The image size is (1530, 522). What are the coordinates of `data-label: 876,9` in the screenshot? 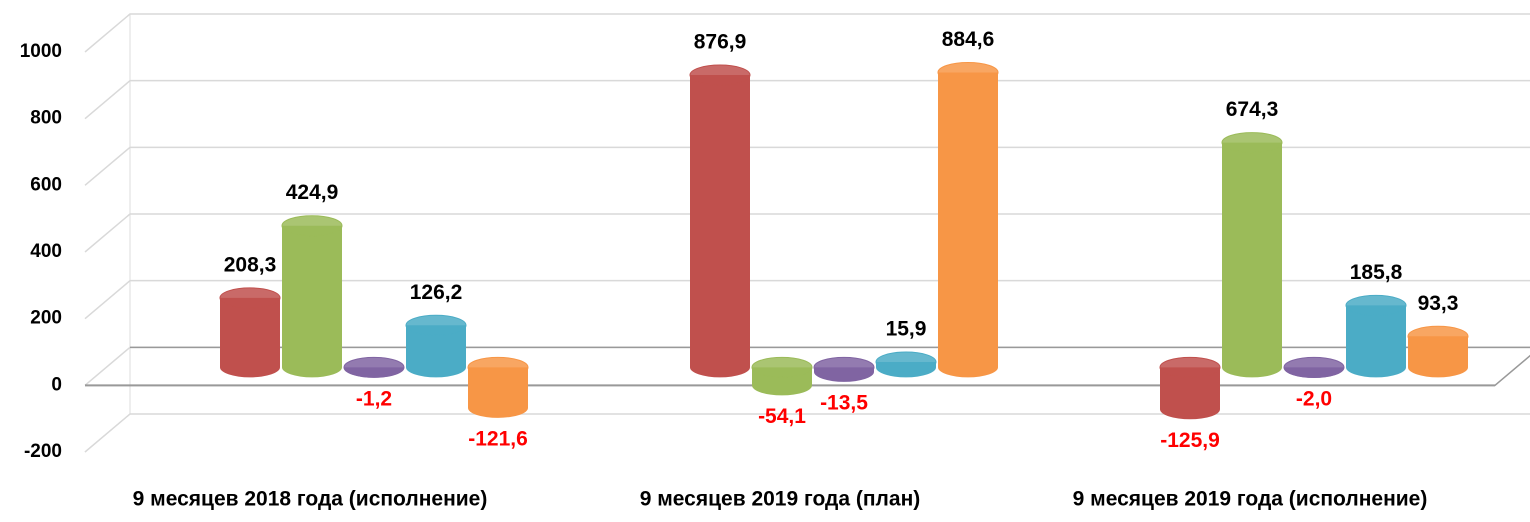 It's located at (720, 42).